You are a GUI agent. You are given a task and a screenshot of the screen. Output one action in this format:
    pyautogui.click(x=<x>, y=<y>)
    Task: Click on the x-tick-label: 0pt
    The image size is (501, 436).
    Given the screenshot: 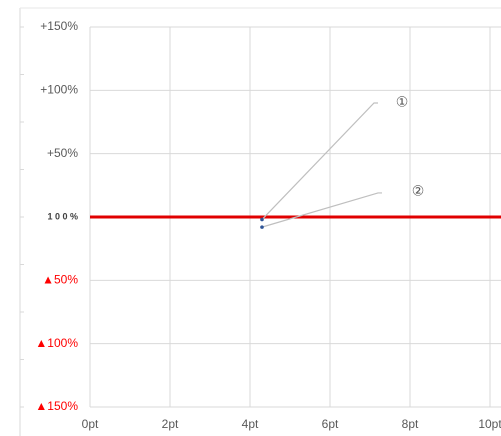 What is the action you would take?
    pyautogui.click(x=90, y=424)
    